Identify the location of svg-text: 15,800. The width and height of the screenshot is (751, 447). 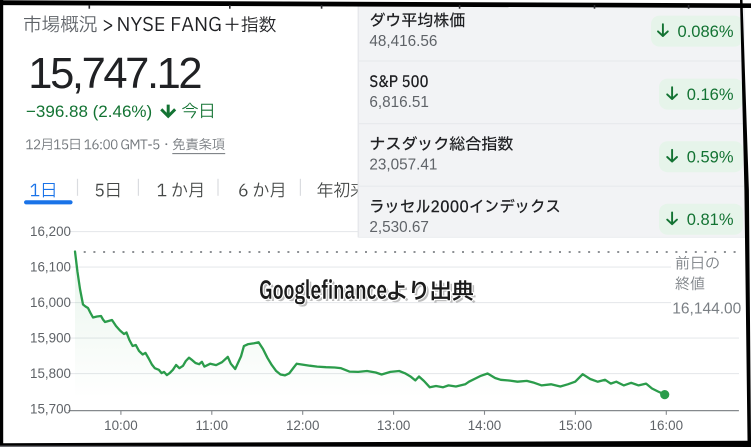
(50, 373).